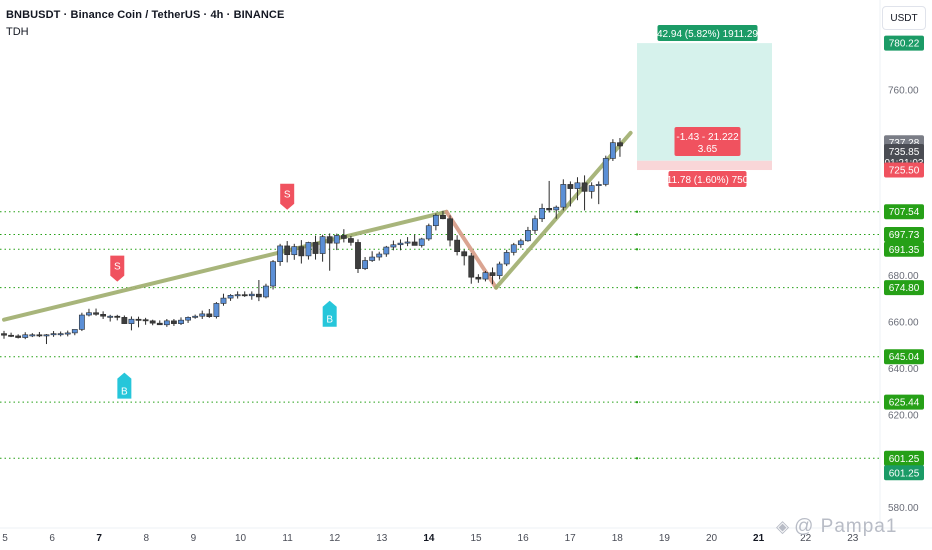  Describe the element at coordinates (117, 268) in the screenshot. I see `sell-marker-shape` at that location.